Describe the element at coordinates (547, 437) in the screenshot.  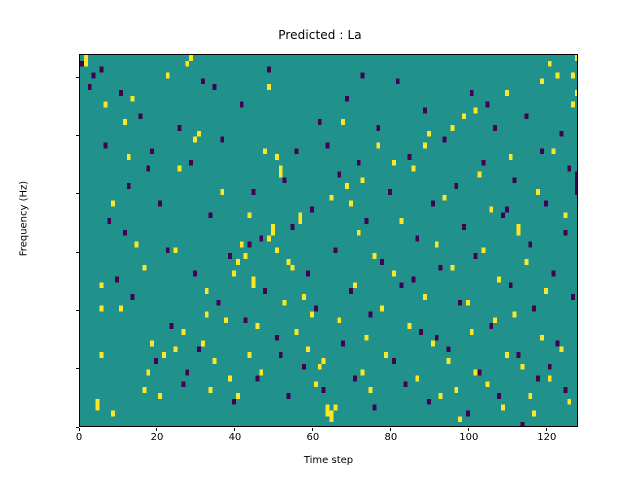
I see `x-tick-label: 120` at that location.